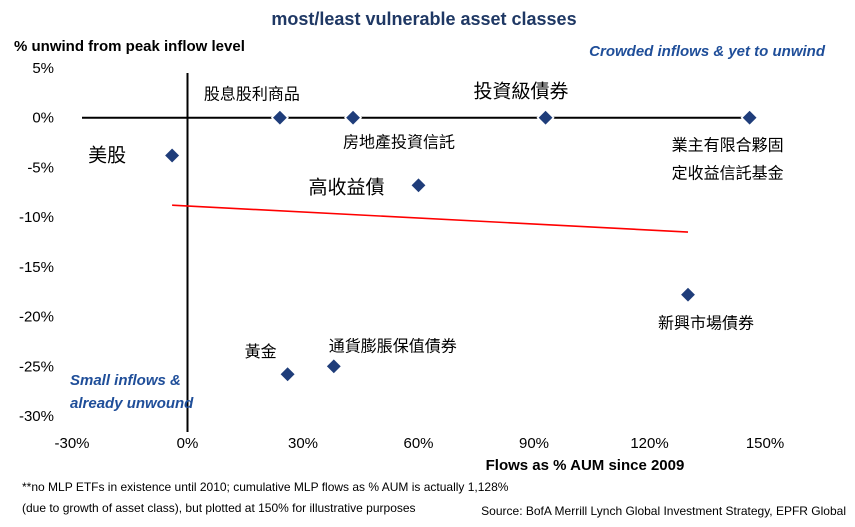 The height and width of the screenshot is (527, 855). I want to click on y-tick-label: -15%, so click(36, 267).